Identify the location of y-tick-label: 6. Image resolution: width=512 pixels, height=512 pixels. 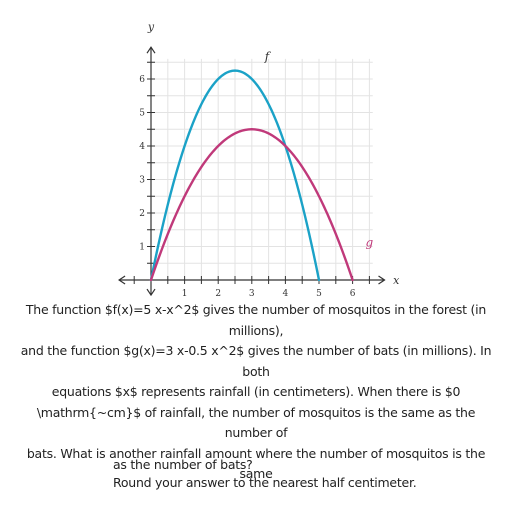
(142, 80).